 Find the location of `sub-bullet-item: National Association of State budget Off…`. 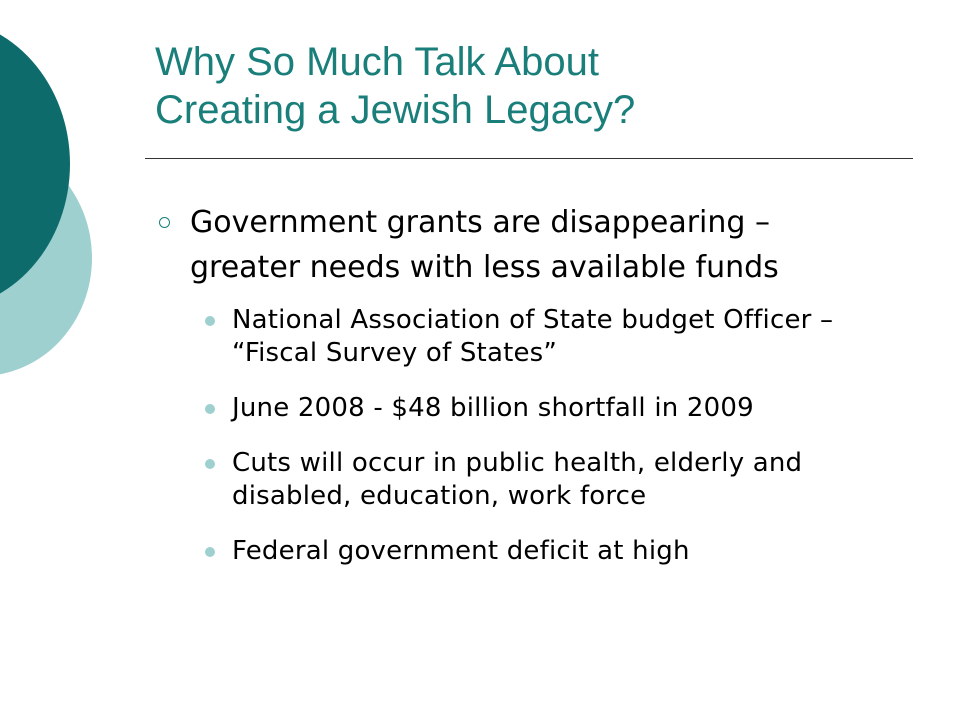

sub-bullet-item: National Association of State budget Off… is located at coordinates (446, 337).